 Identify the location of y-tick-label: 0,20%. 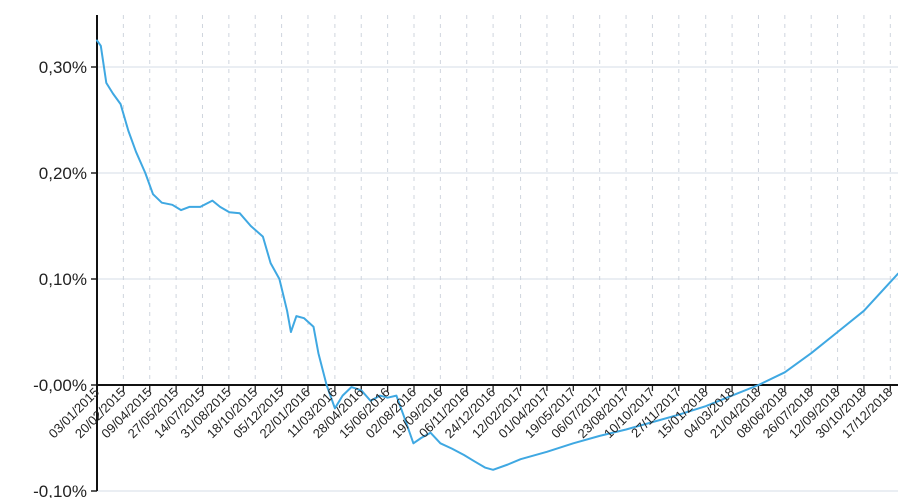
(63, 173).